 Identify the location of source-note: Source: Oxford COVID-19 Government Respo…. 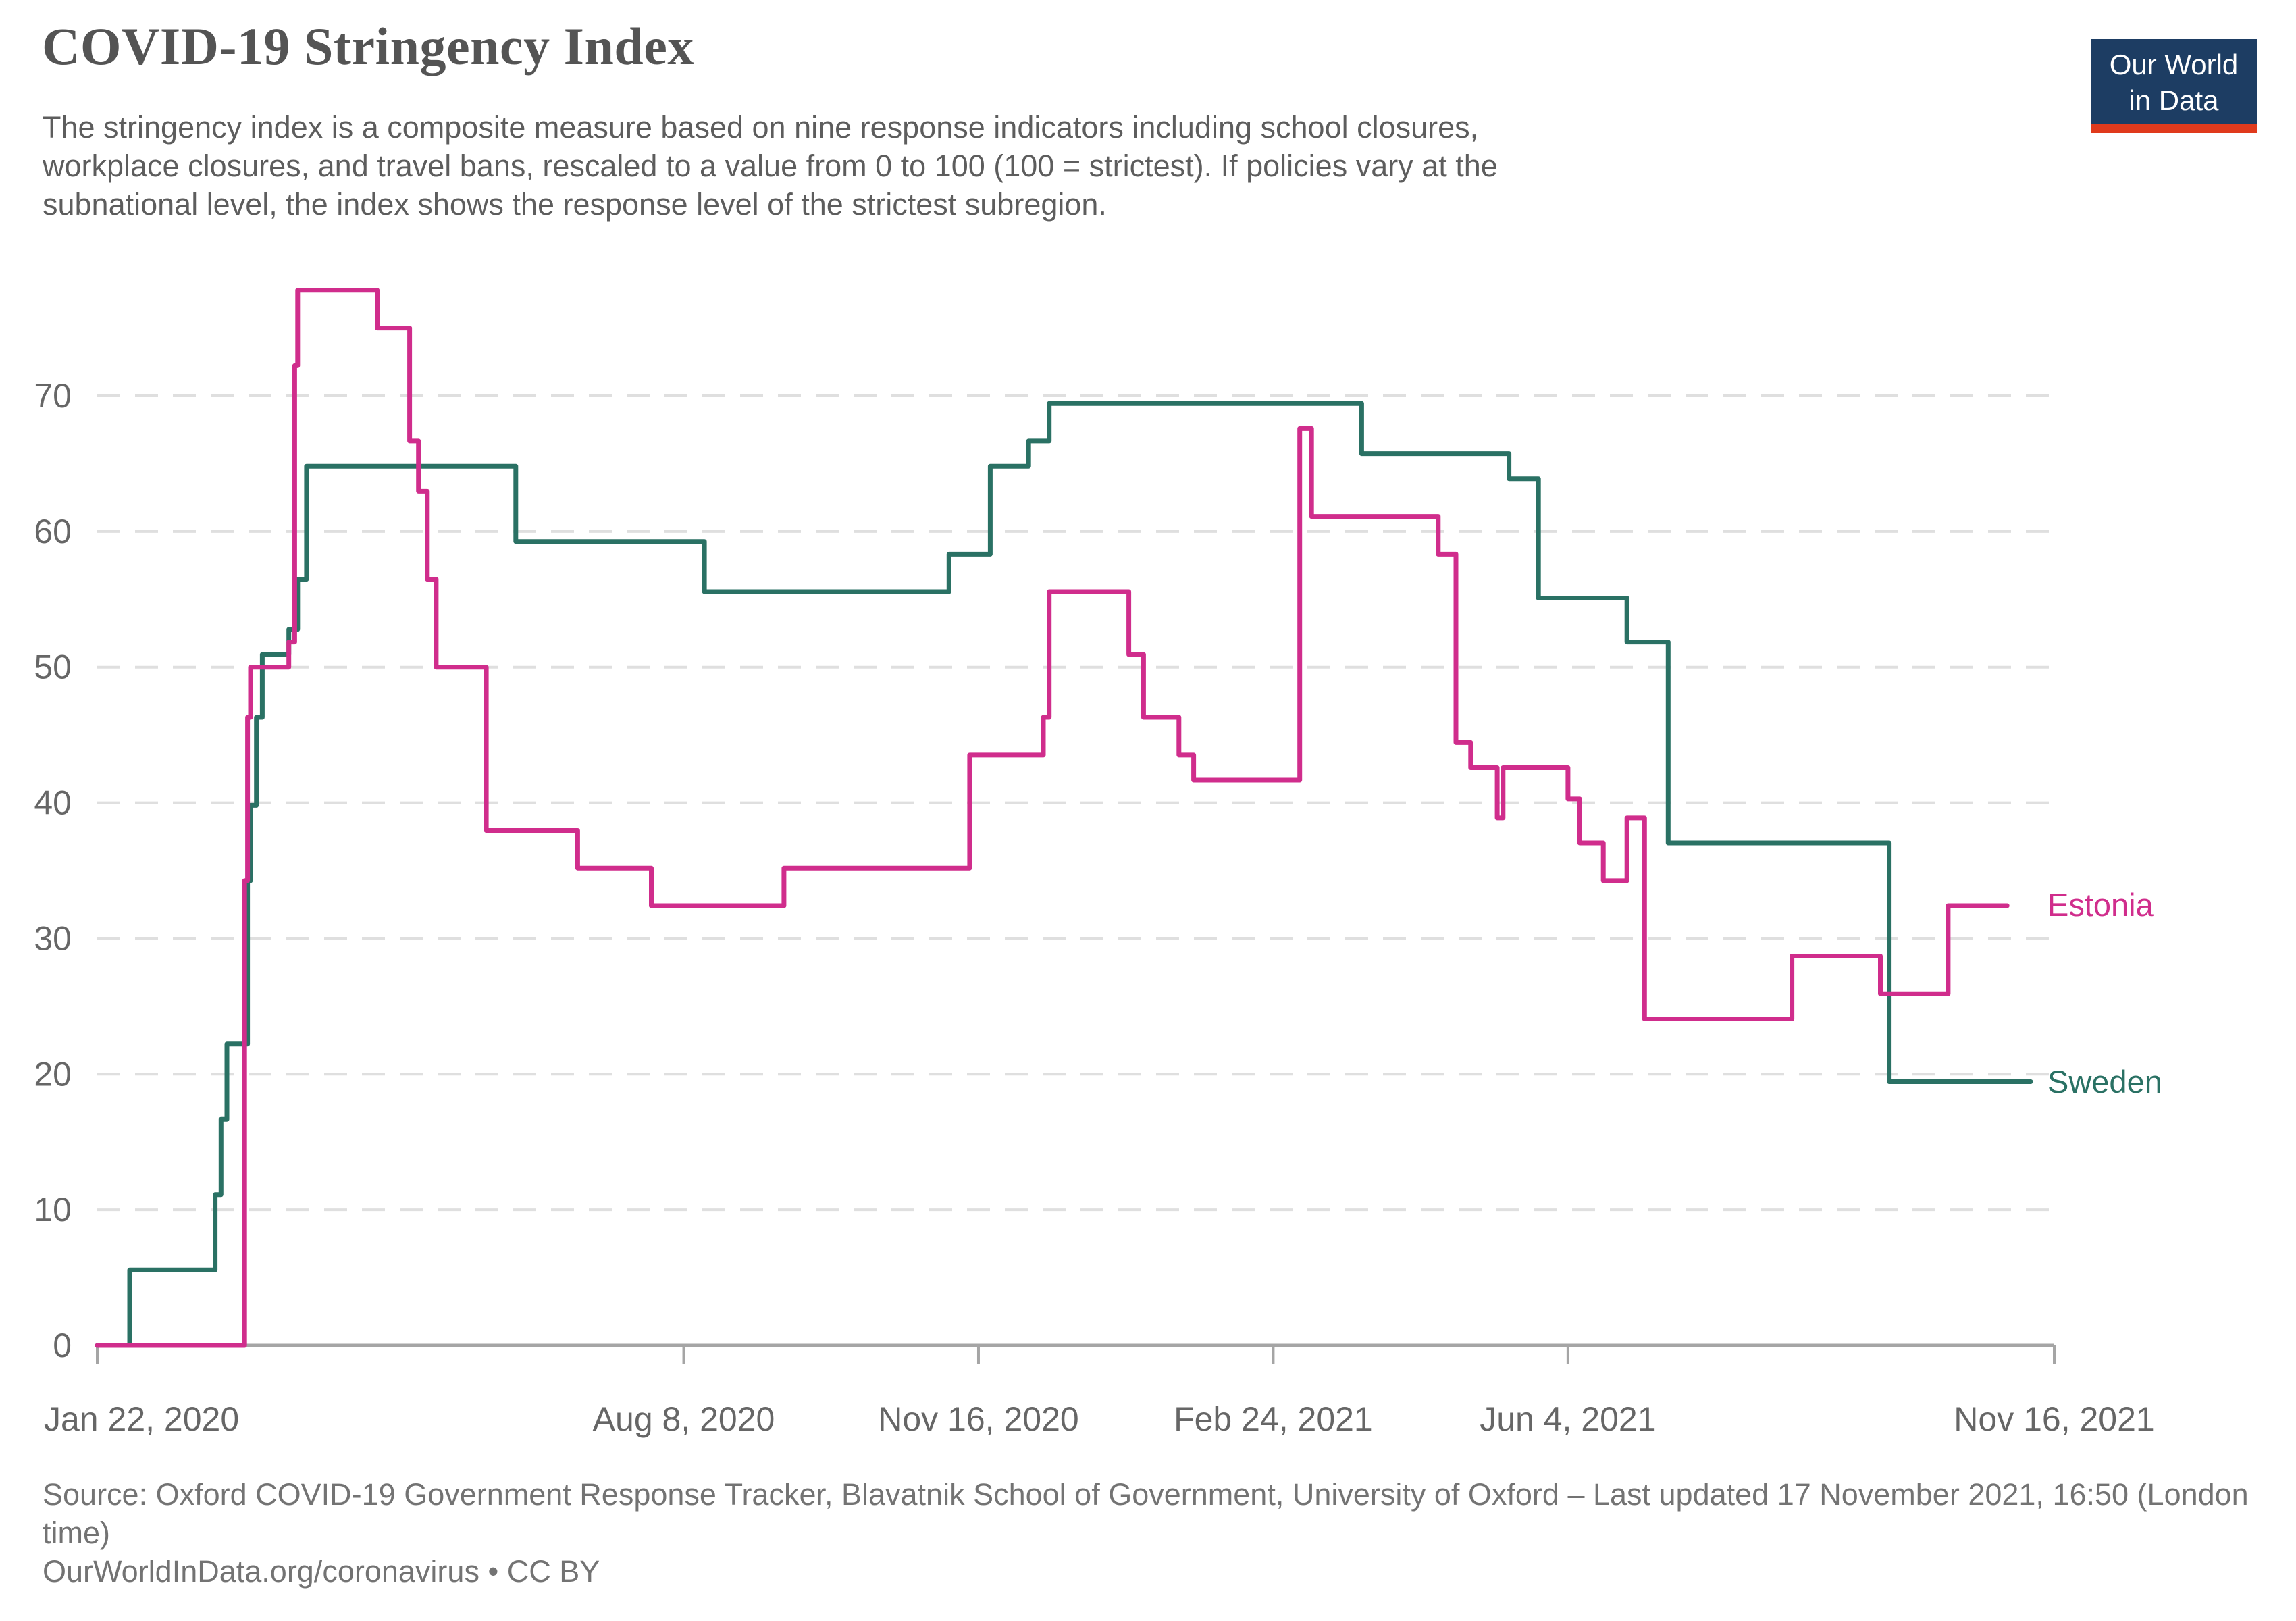
(1146, 1513).